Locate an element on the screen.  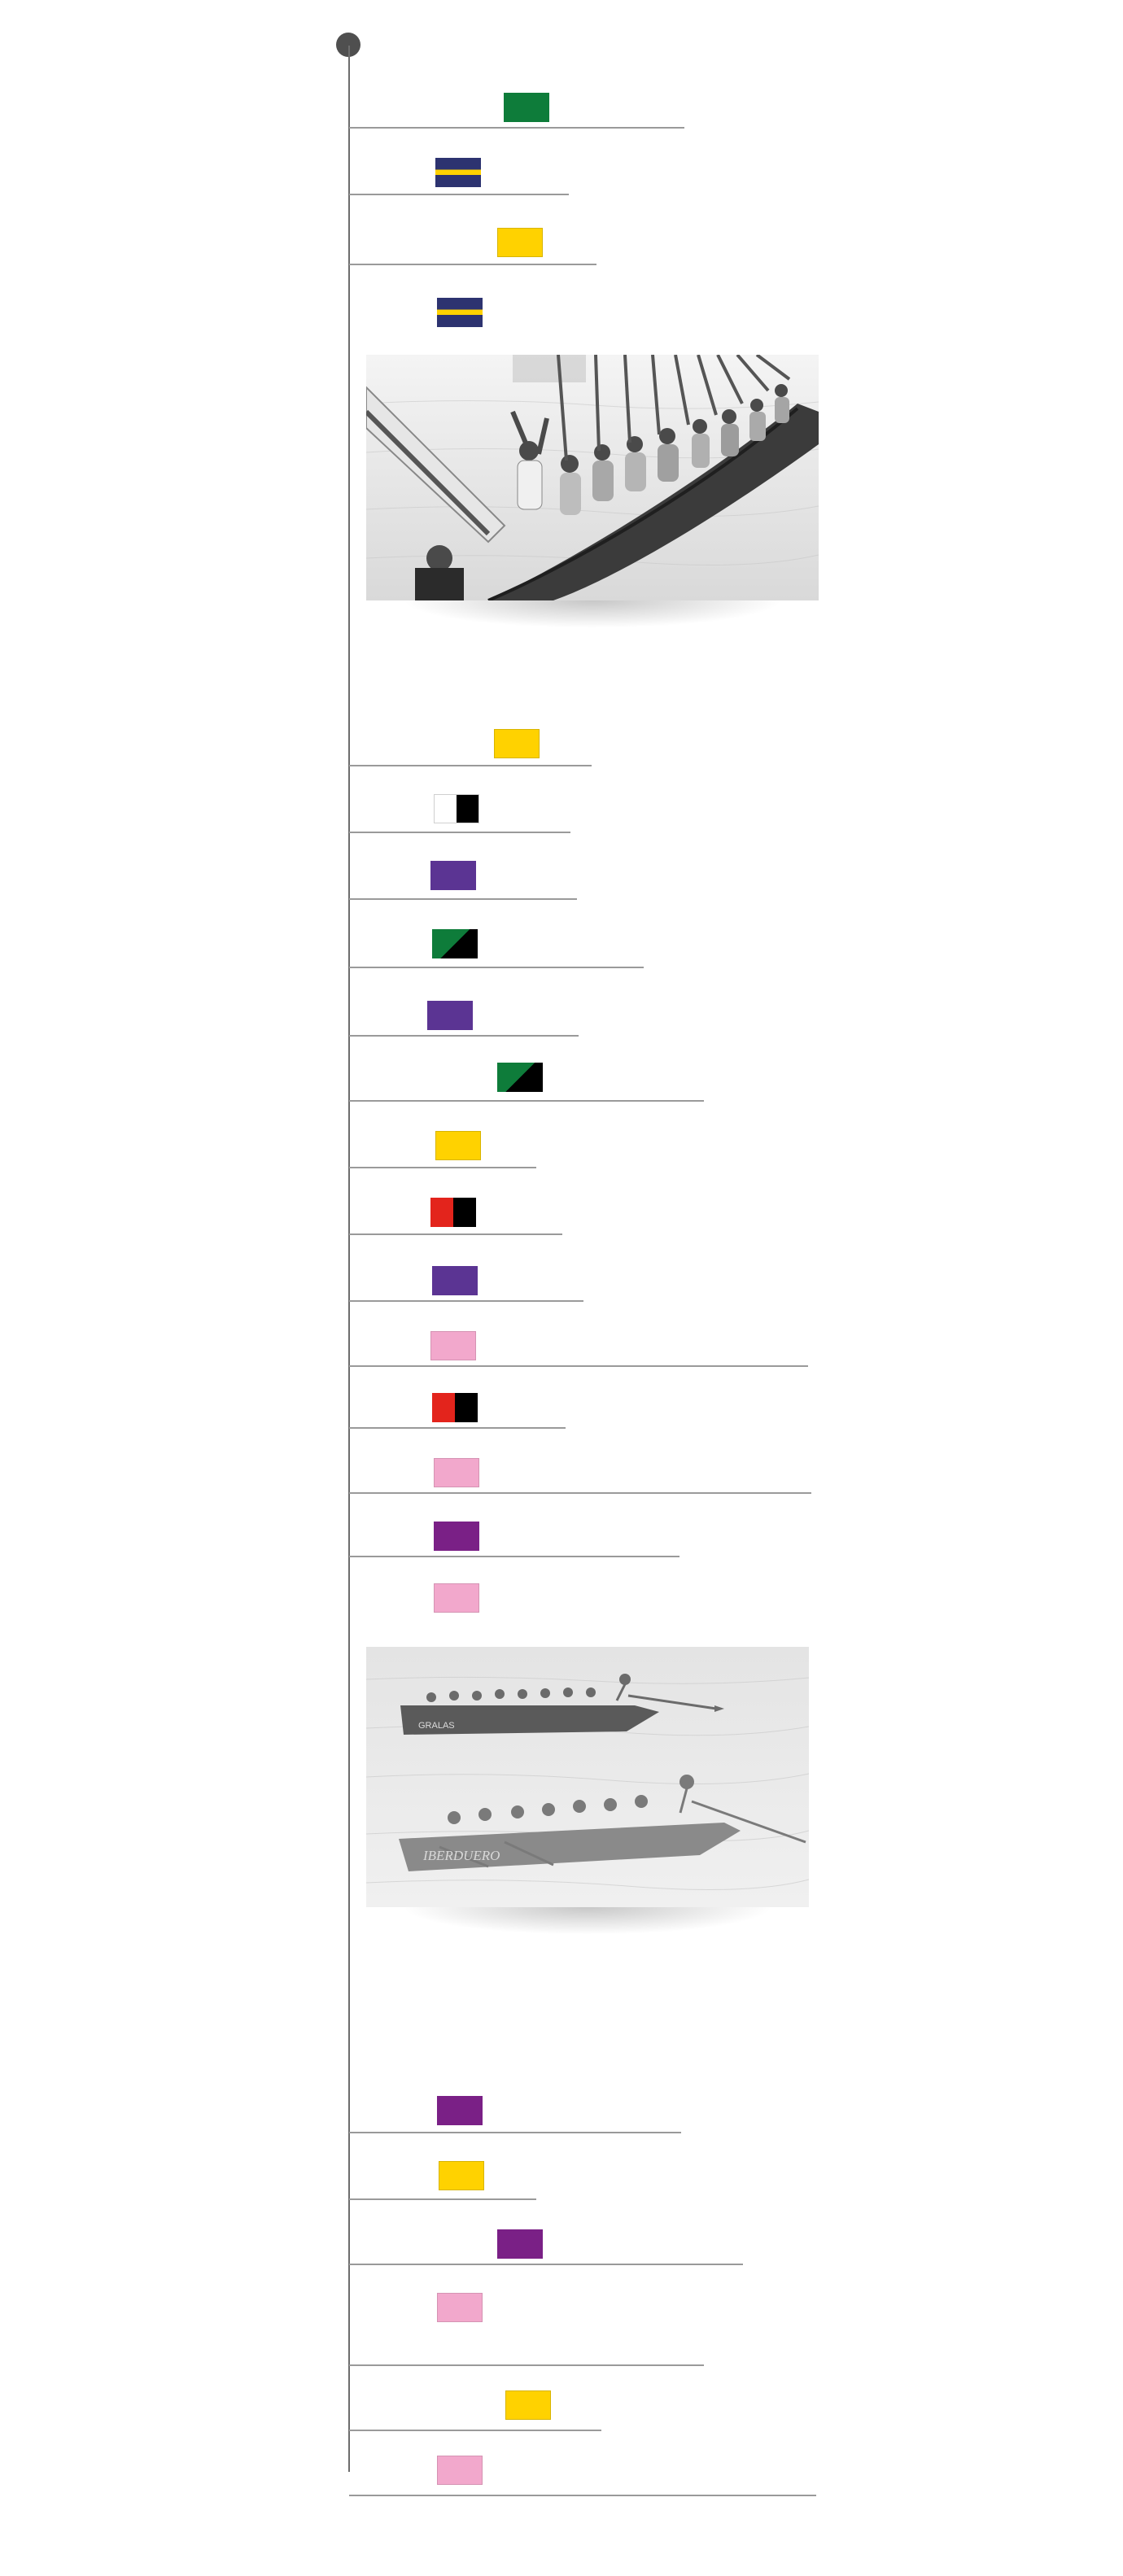
flag-white-black-icon is located at coordinates (457, 808).